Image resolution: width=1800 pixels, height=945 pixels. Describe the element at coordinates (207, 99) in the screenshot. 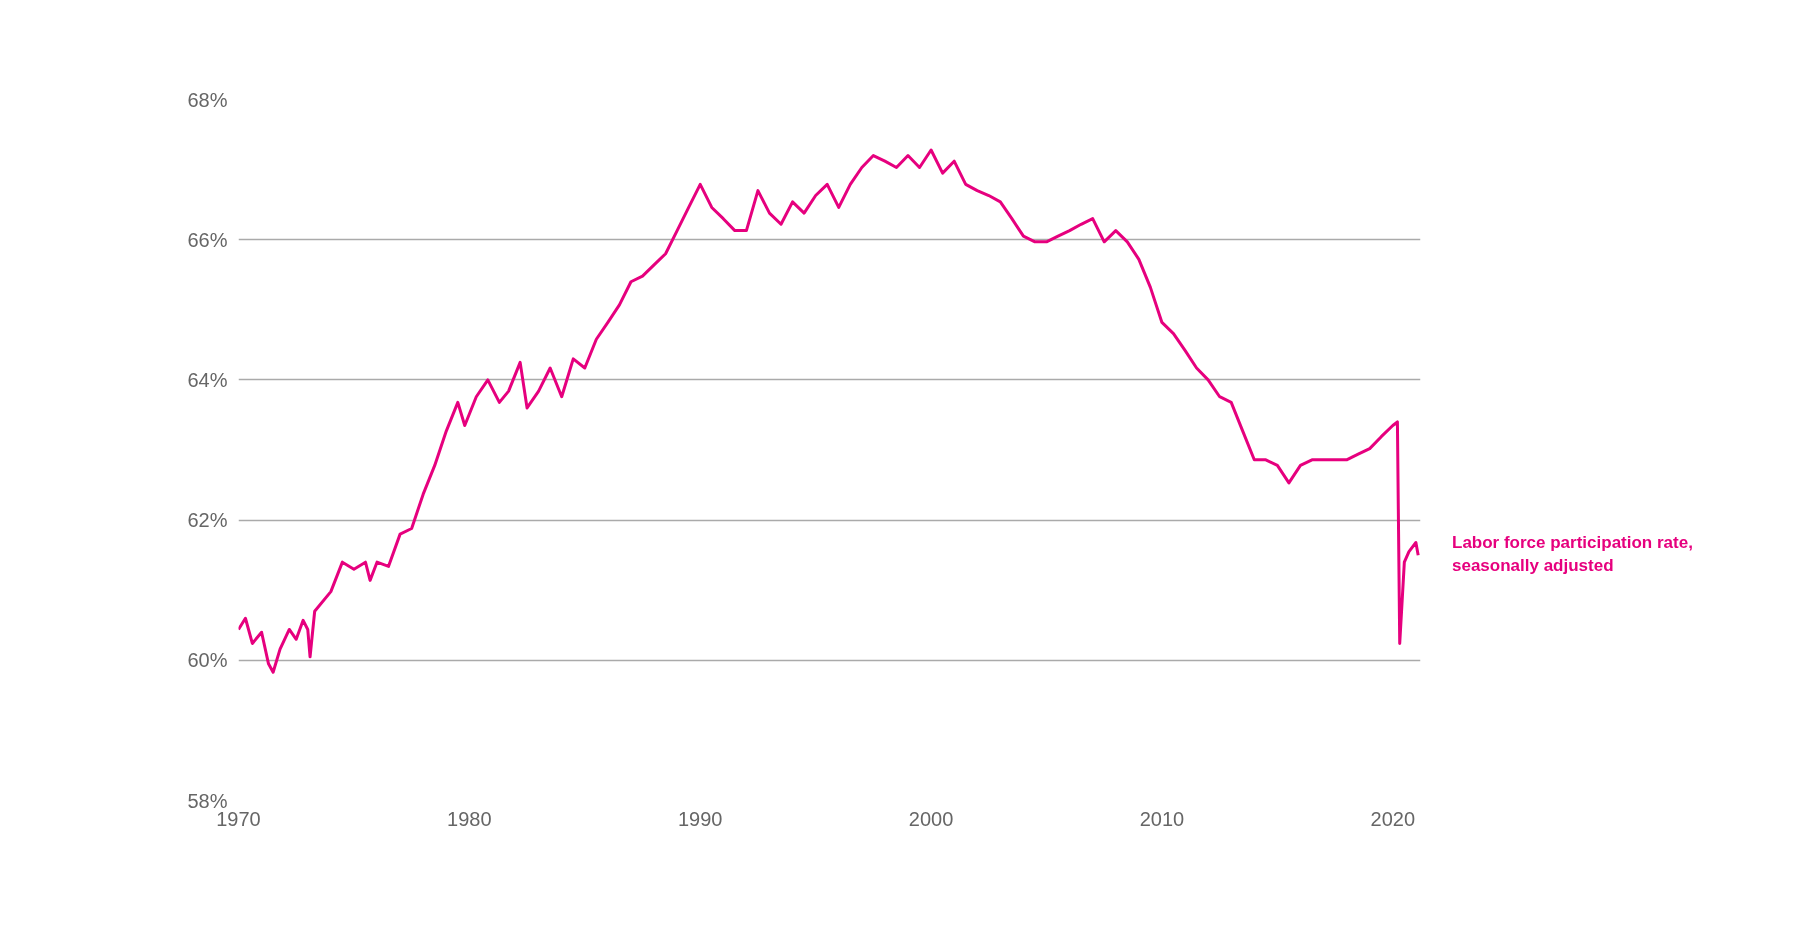

I see `y-tick-label: 68%` at that location.